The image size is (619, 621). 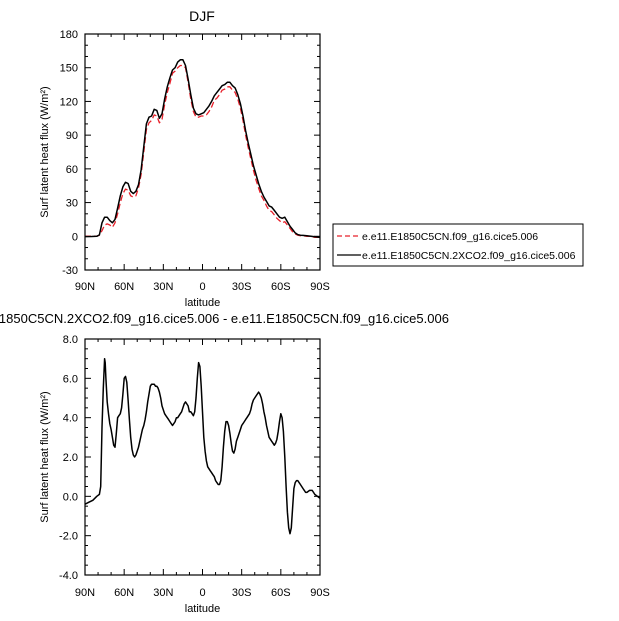 I want to click on y-tick-label: -2.0, so click(x=68, y=537).